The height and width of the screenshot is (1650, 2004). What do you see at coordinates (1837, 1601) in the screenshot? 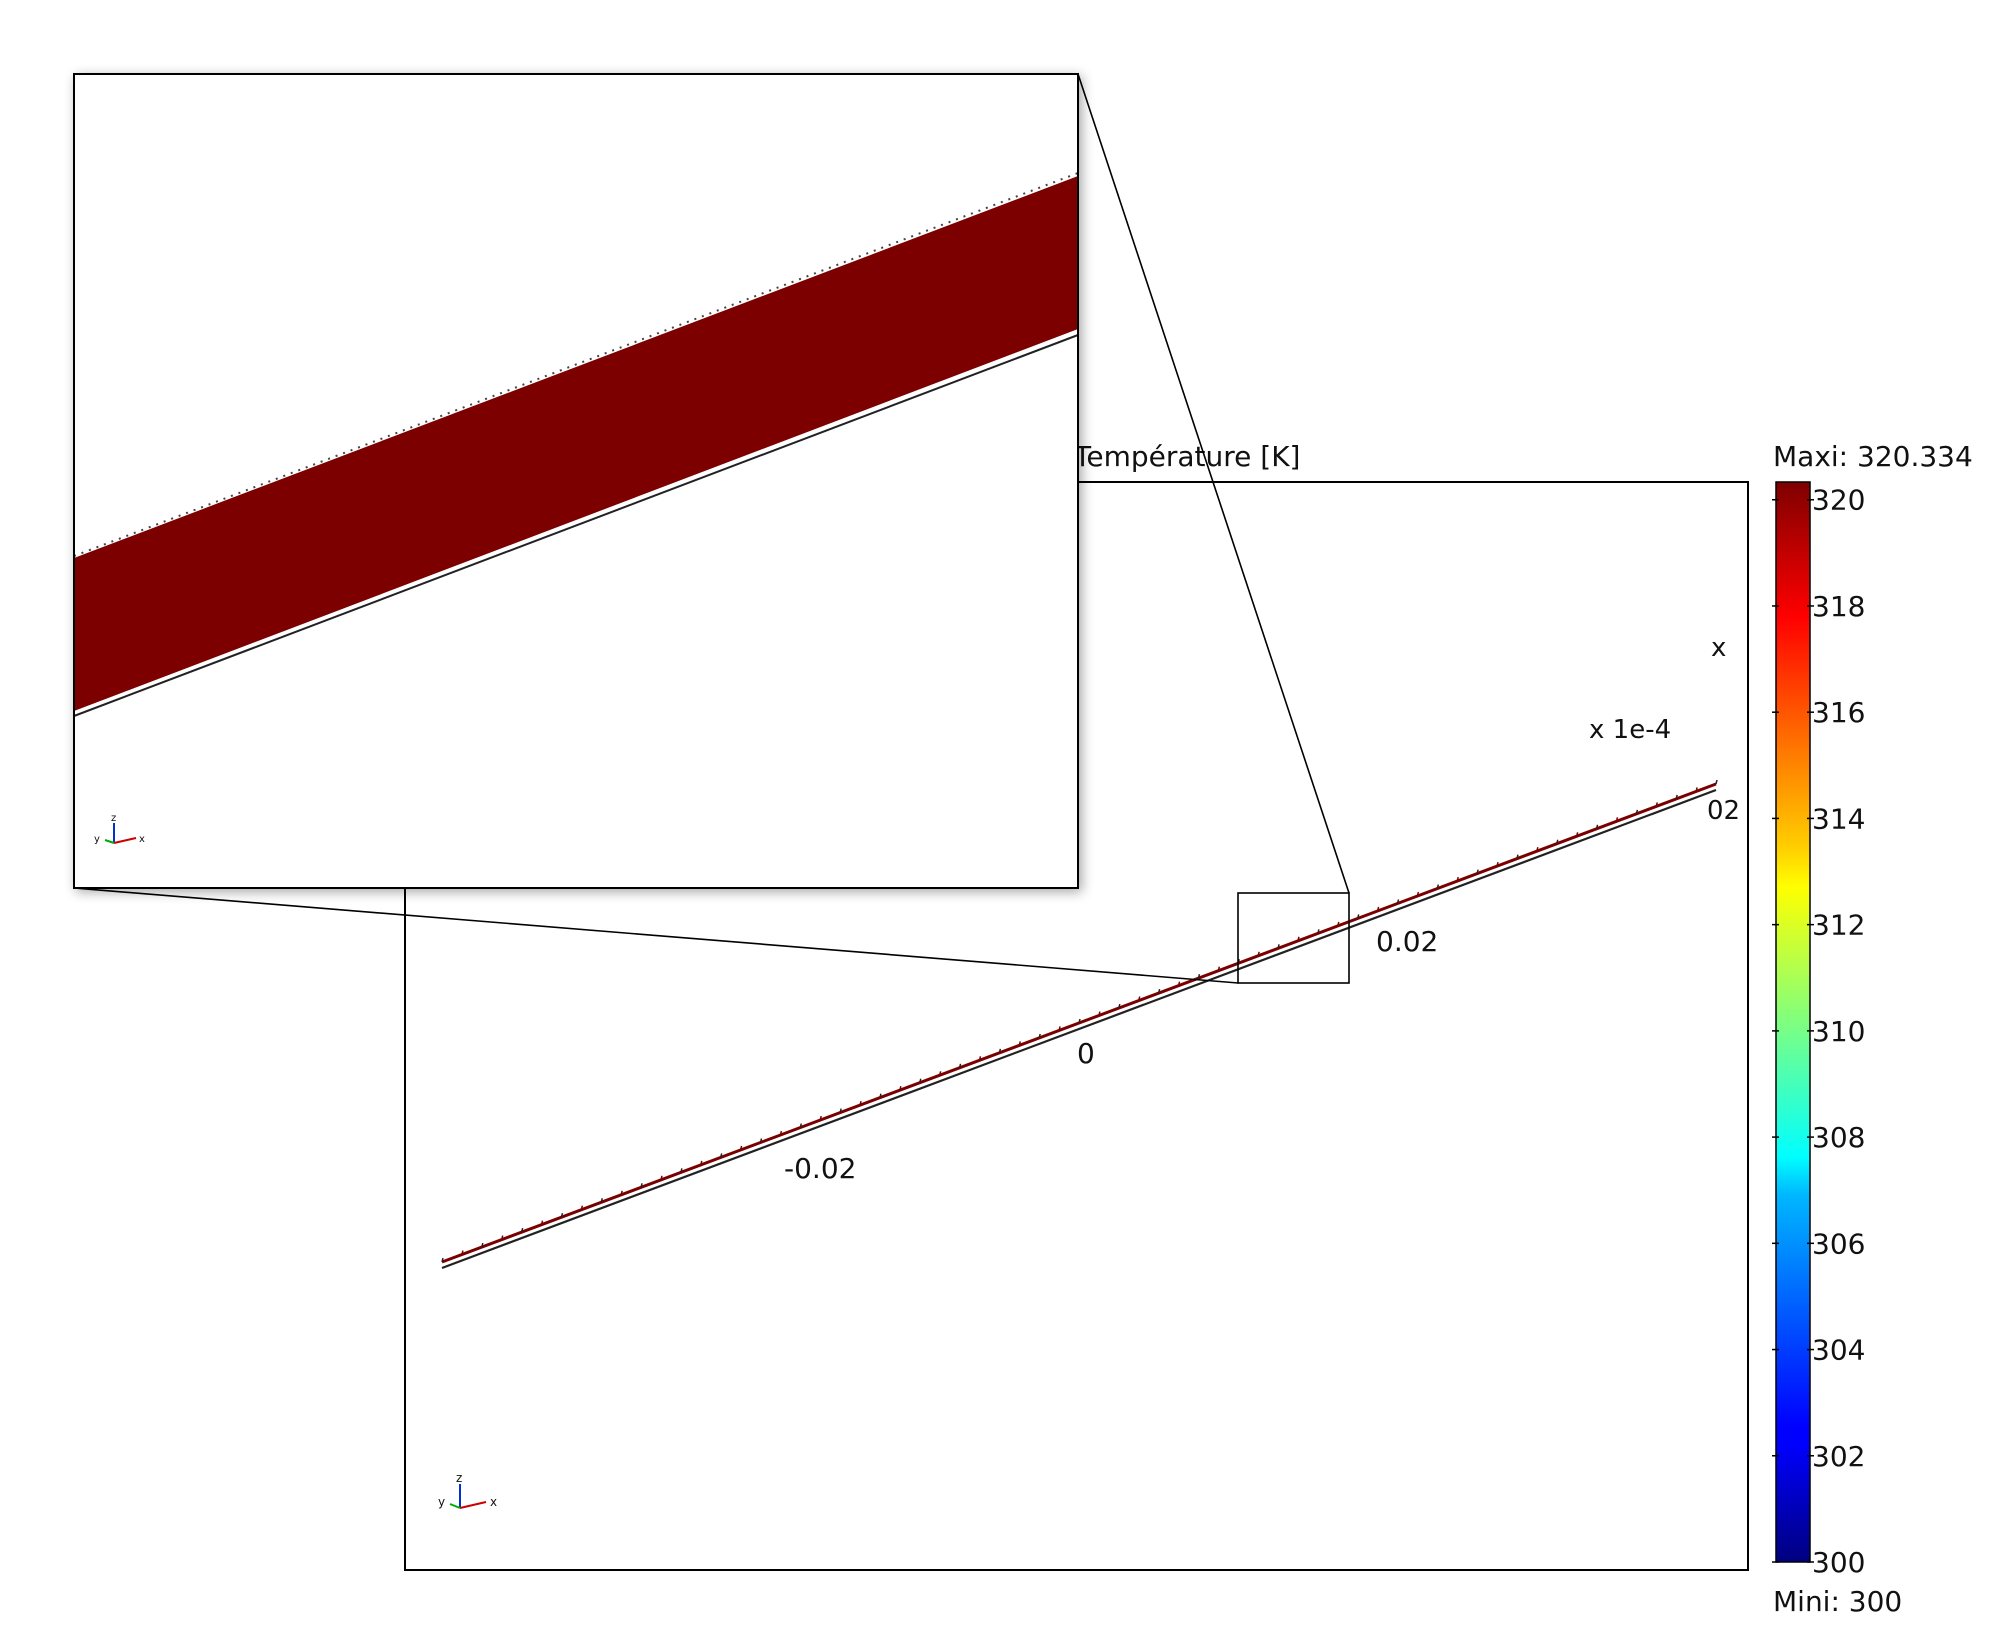
I see `colorbar-min-label: Mini: 300` at bounding box center [1837, 1601].